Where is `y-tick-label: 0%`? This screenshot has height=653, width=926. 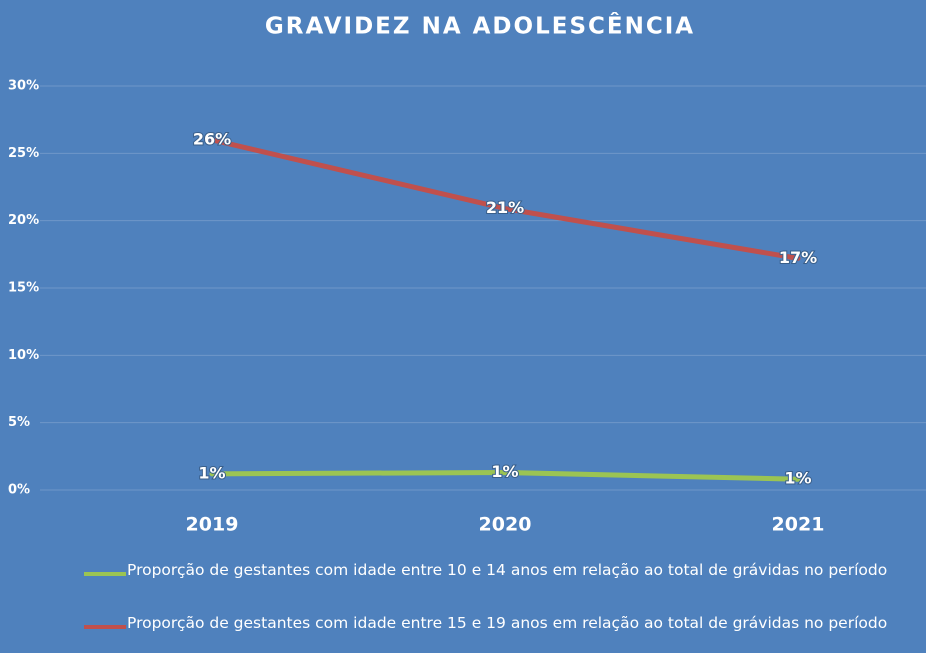 y-tick-label: 0% is located at coordinates (19, 490).